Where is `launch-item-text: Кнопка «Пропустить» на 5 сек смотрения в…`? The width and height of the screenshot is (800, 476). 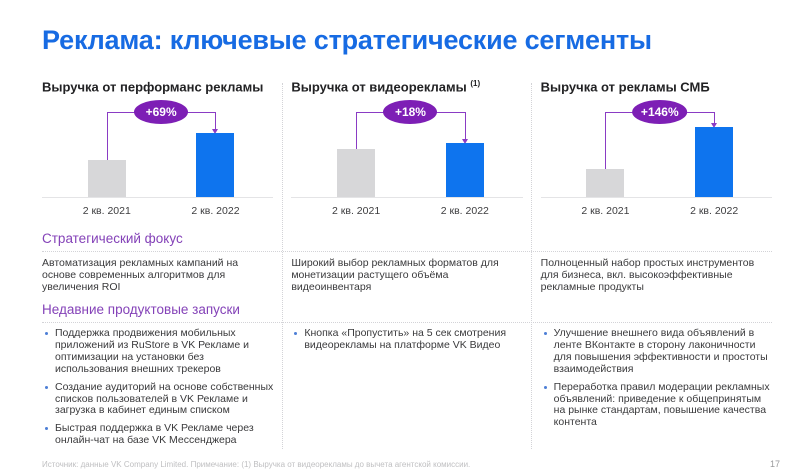
launch-item-text: Кнопка «Пропустить» на 5 сек смотрения в… is located at coordinates (405, 339).